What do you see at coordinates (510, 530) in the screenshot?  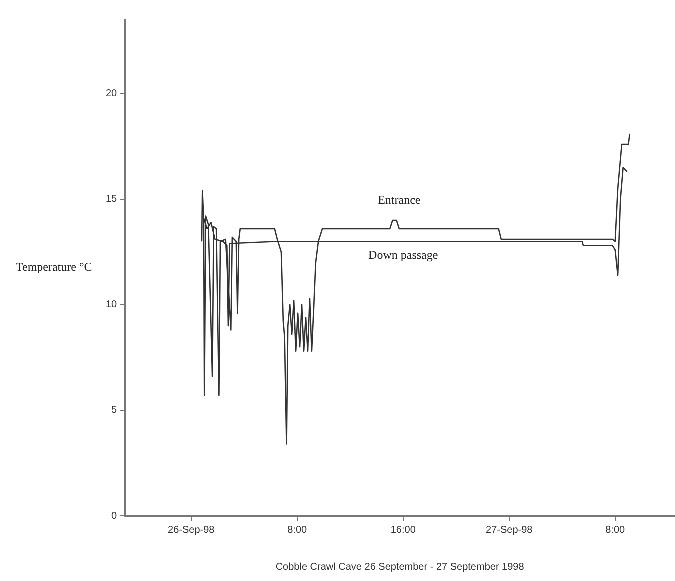 I see `x-tick-label: 27-Sep-98` at bounding box center [510, 530].